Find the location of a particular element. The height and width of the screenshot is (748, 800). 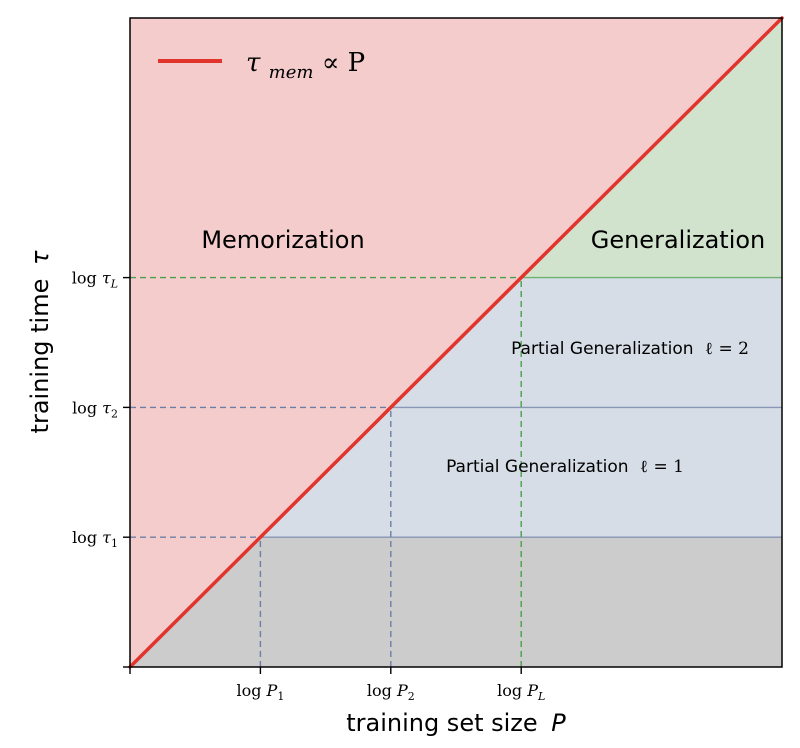

y-tick-label-sub: 1 is located at coordinates (114, 543).